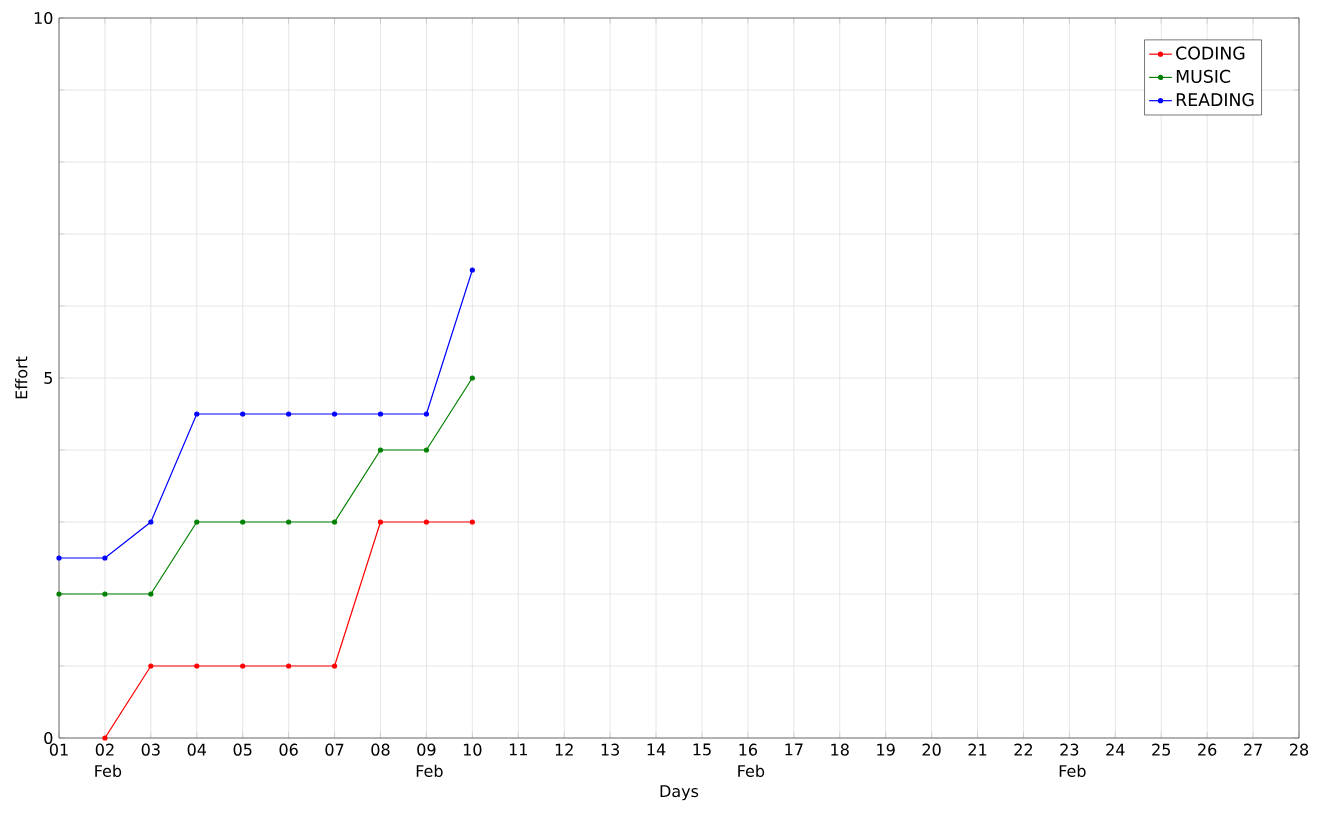 Image resolution: width=1318 pixels, height=819 pixels. Describe the element at coordinates (48, 738) in the screenshot. I see `y-tick-label: 0` at that location.